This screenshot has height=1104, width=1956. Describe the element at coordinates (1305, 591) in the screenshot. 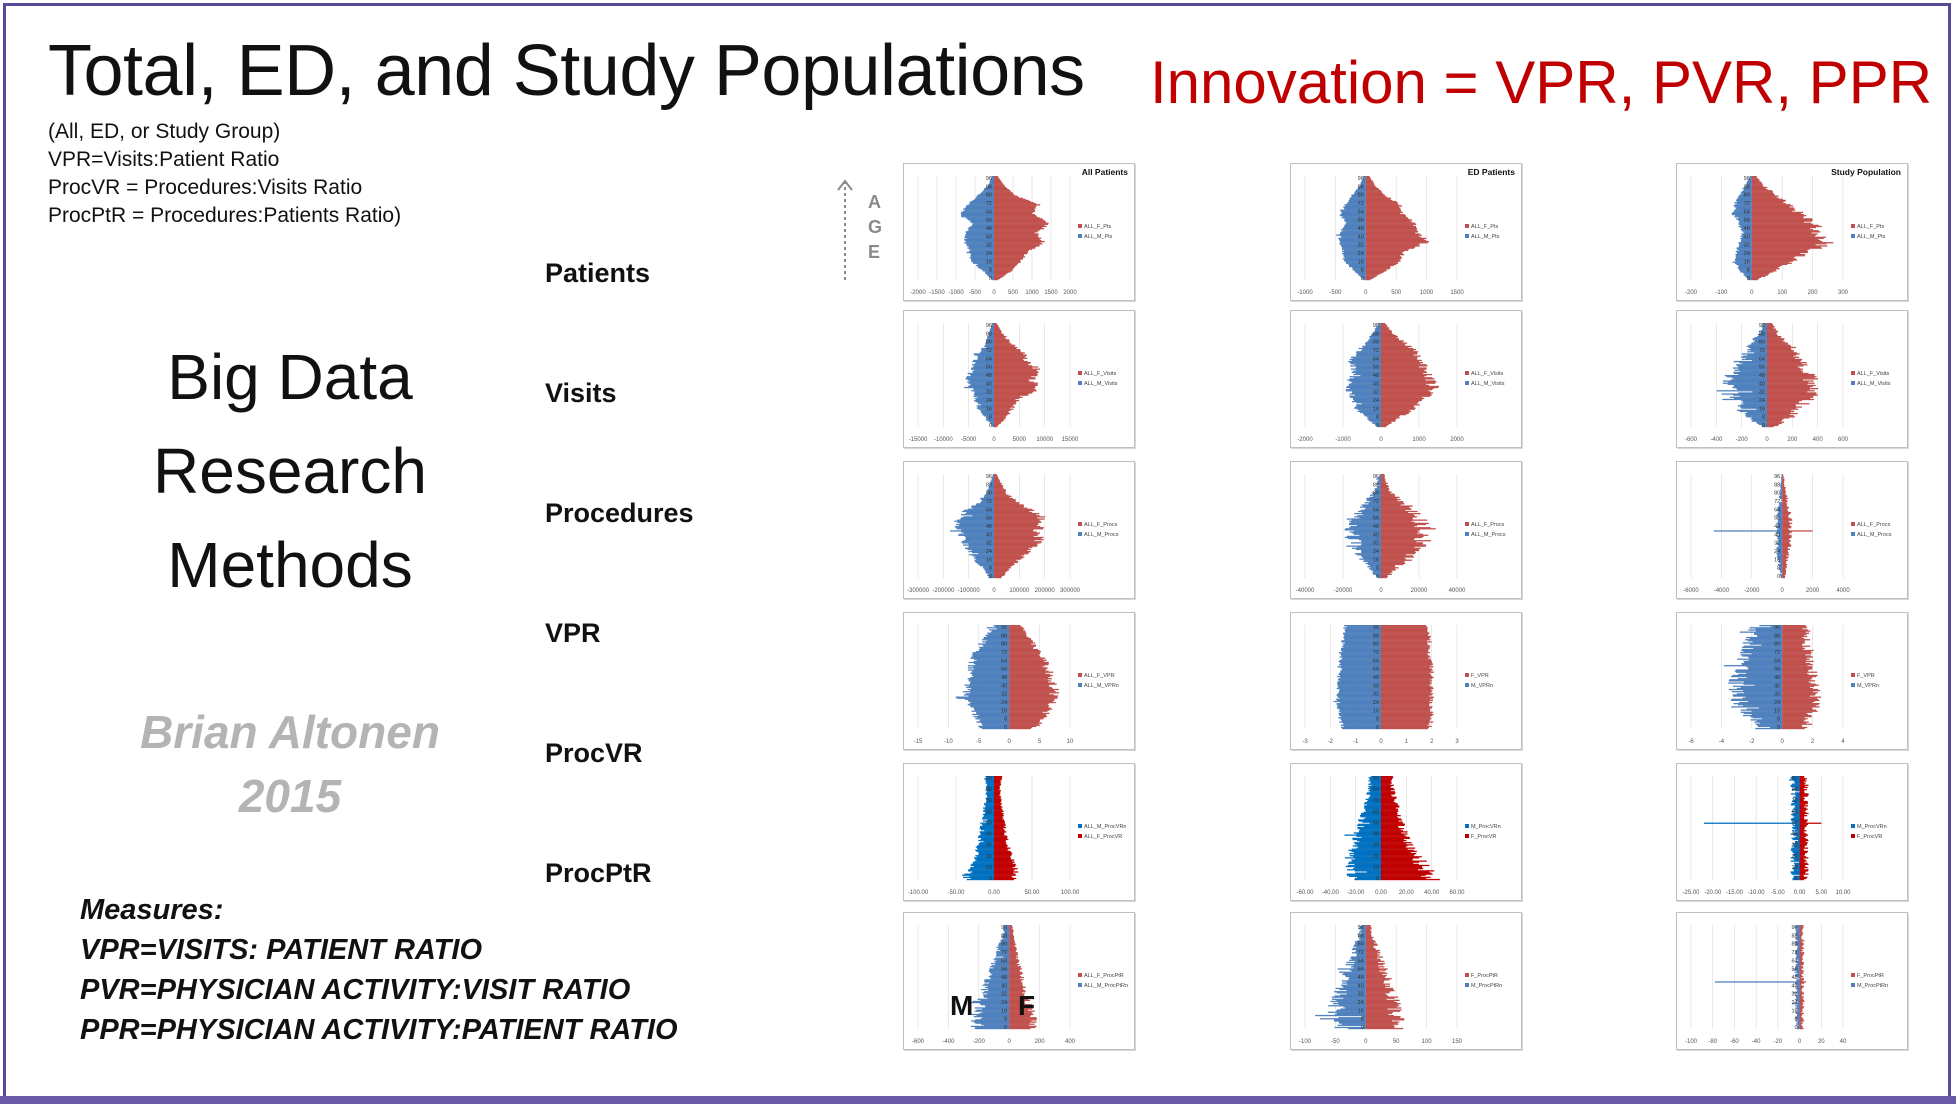

I see `chart-x-tick: -40000` at that location.